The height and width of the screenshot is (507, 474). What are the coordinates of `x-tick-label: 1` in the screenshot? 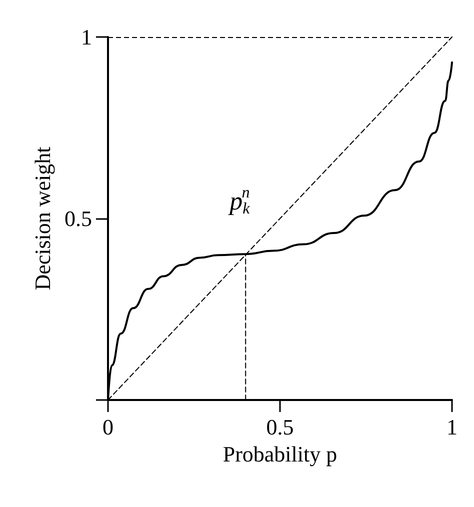 It's located at (452, 427).